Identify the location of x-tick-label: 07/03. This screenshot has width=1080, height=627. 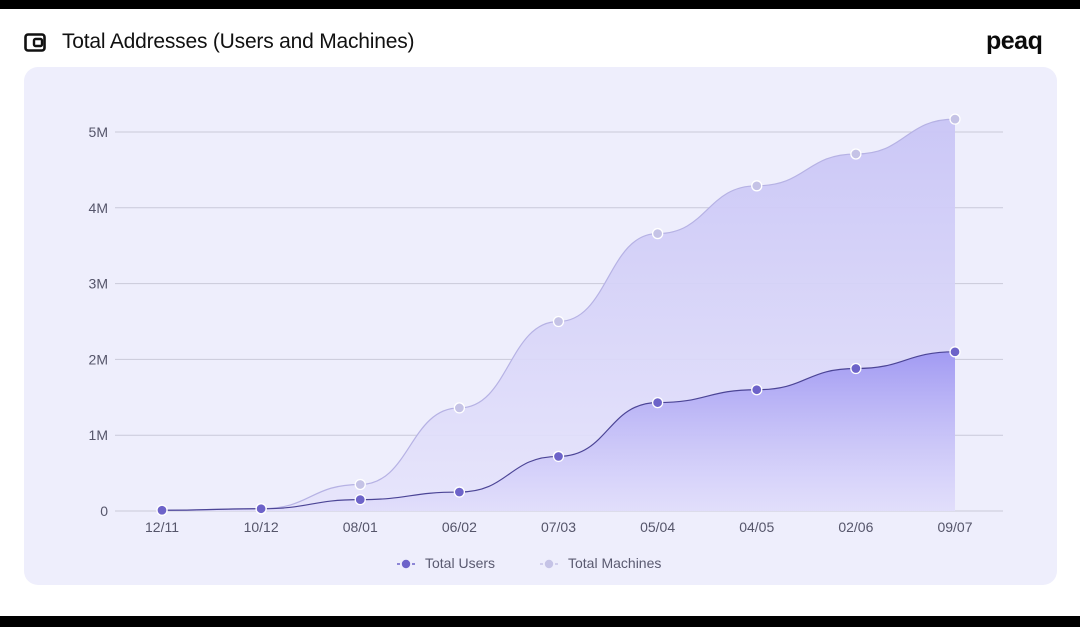
(558, 527).